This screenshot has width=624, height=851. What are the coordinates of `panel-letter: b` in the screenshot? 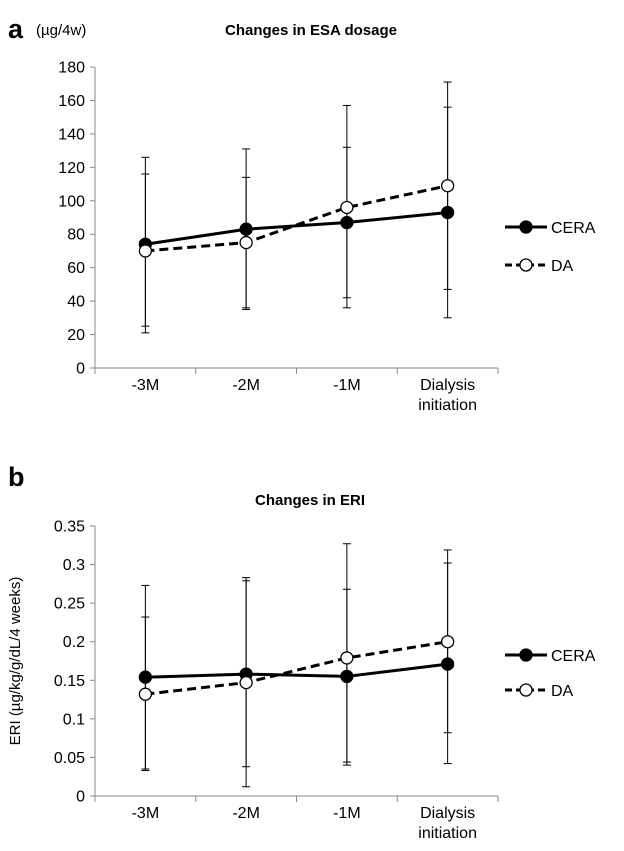 It's located at (16, 477).